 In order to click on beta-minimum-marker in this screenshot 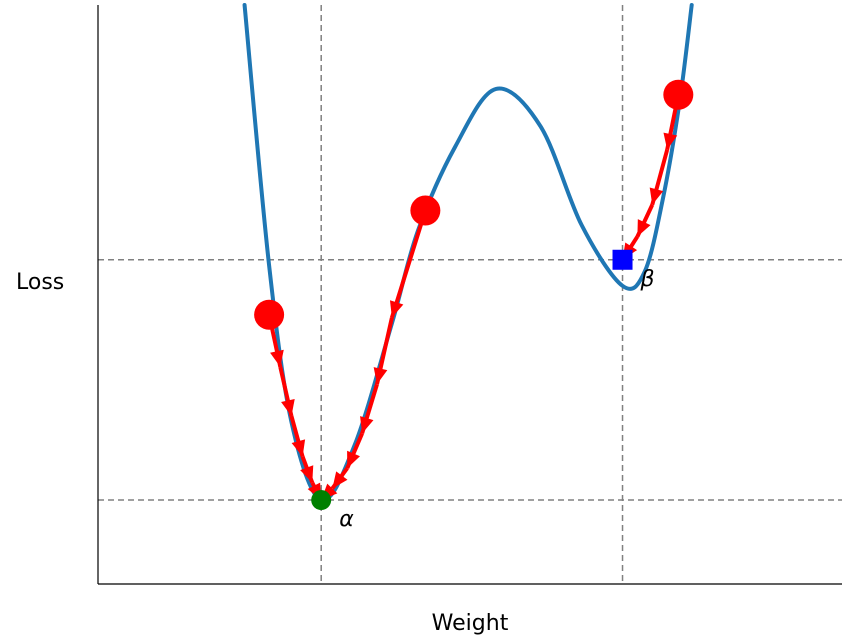, I will do `click(622, 259)`.